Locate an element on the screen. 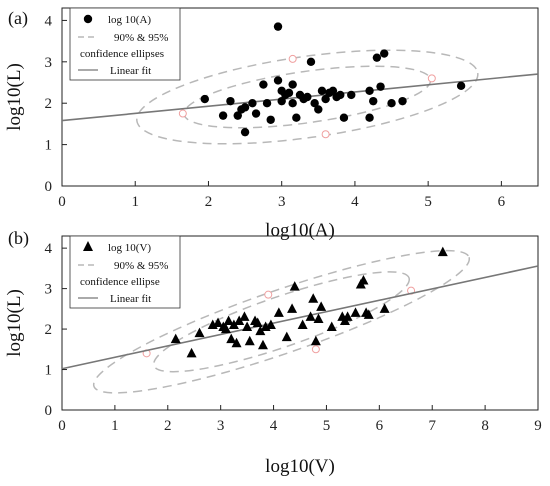 Image resolution: width=550 pixels, height=486 pixels. x-tick-label: 9 is located at coordinates (538, 426).